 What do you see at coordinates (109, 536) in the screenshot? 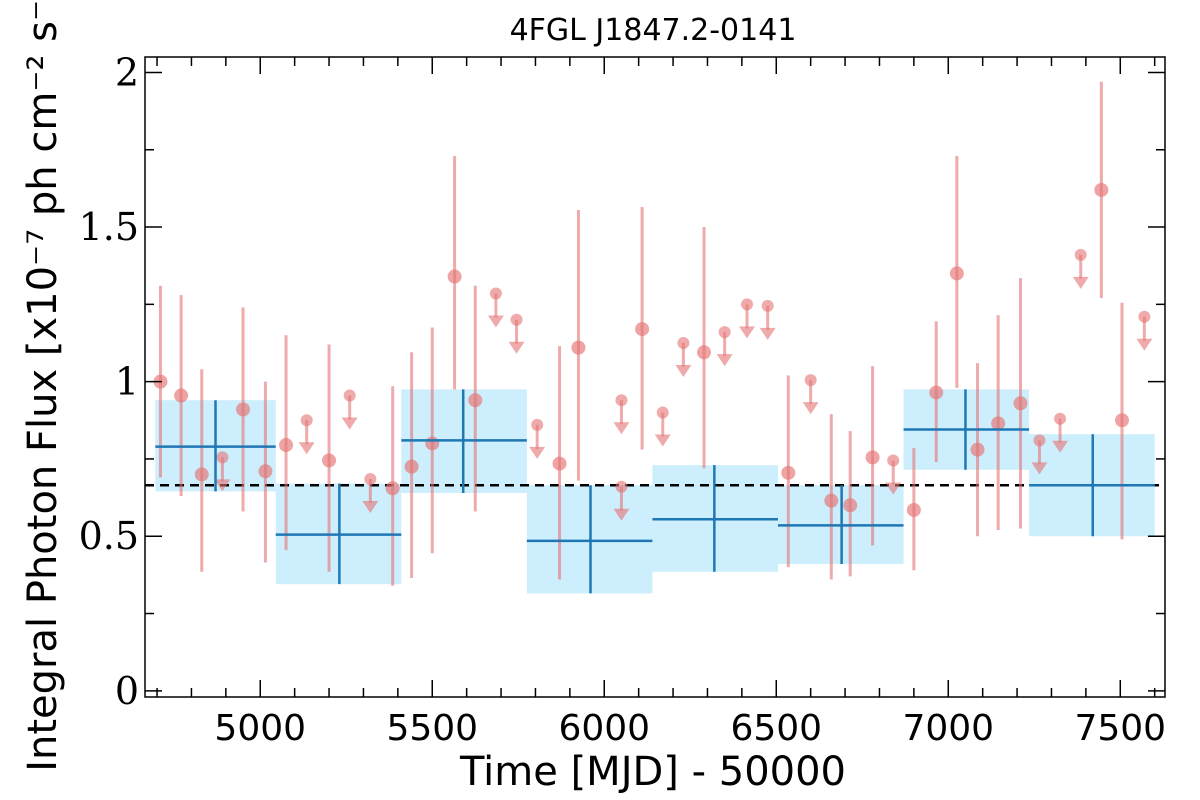
I see `y-tick-label: 0.5` at bounding box center [109, 536].